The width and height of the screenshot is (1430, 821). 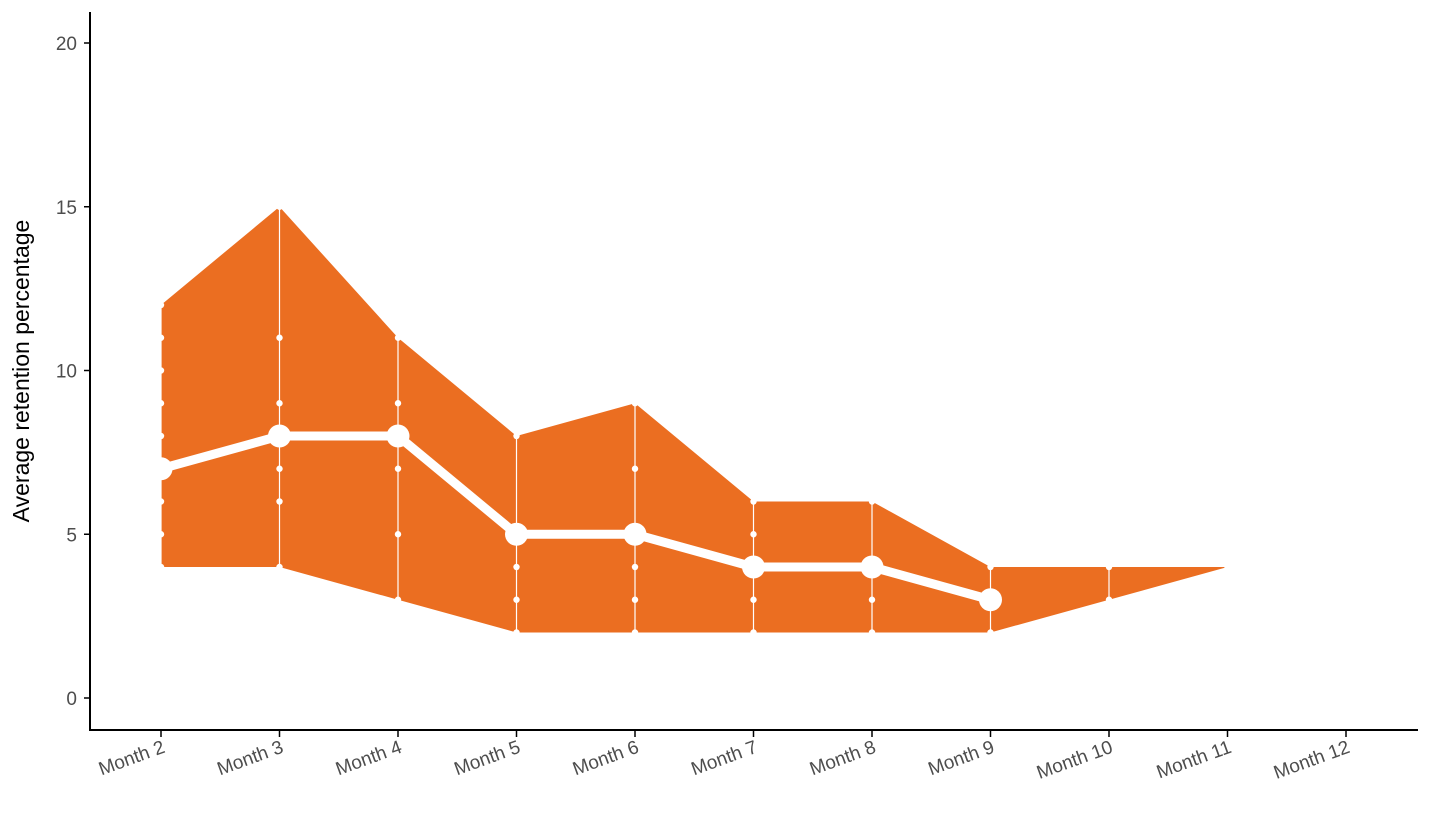 What do you see at coordinates (132, 758) in the screenshot?
I see `x-tick-label: Month 2` at bounding box center [132, 758].